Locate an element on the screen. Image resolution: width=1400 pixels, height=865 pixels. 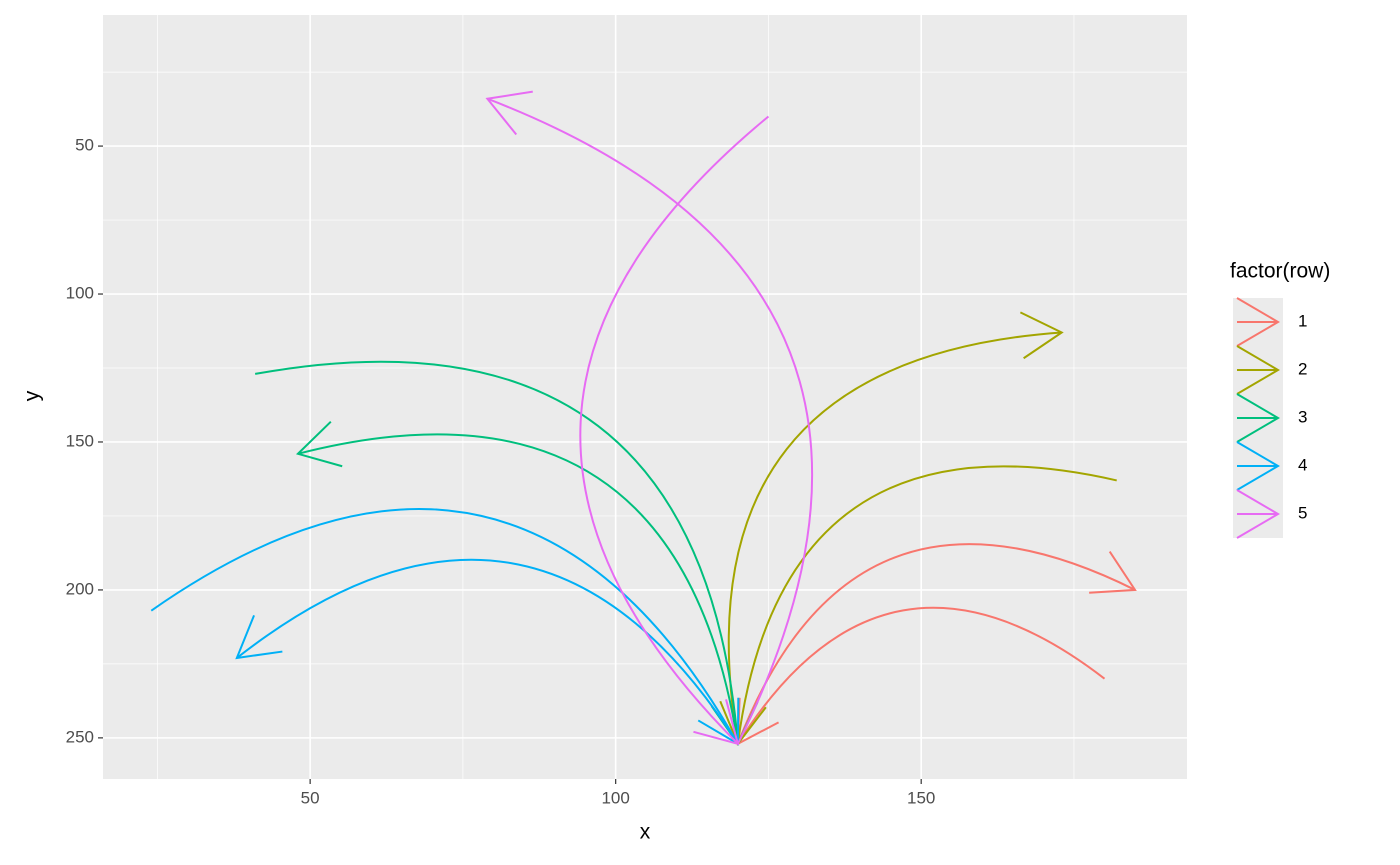
legend-label: 3 is located at coordinates (1302, 416).